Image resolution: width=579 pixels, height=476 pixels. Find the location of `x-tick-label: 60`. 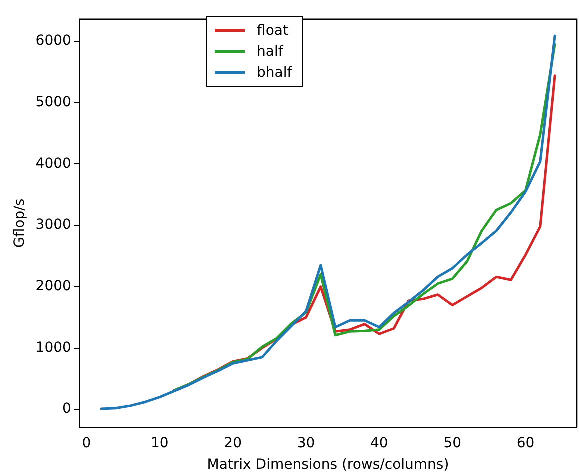

x-tick-label: 60 is located at coordinates (525, 443).